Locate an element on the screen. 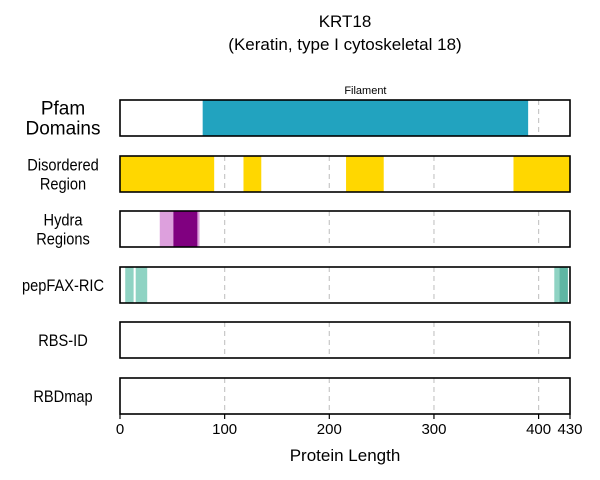  x-tick-label: 100 is located at coordinates (224, 429).